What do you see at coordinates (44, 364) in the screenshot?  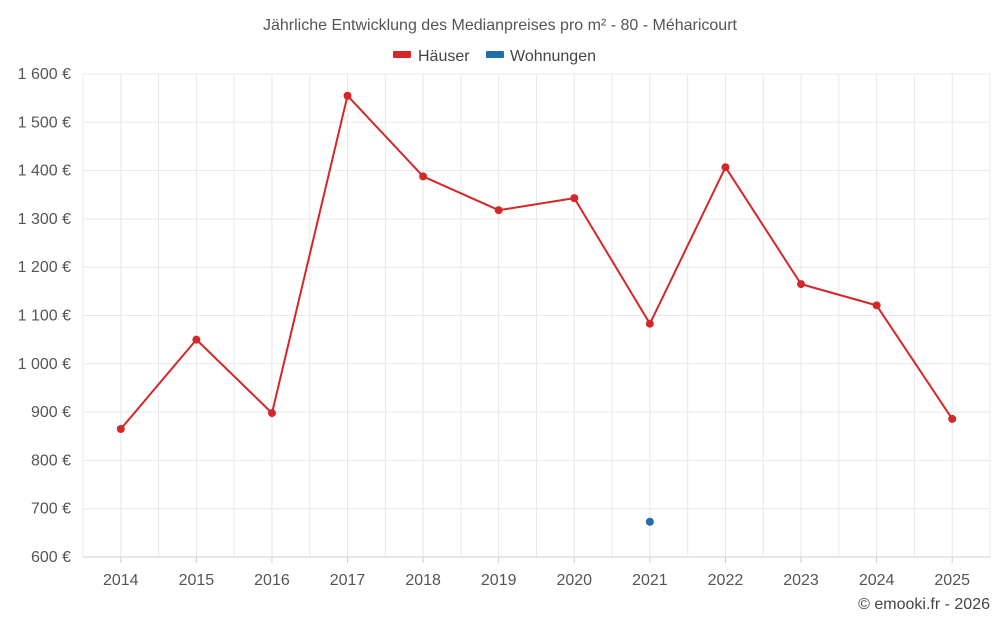 I see `y-tick-label: 1 000 €` at bounding box center [44, 364].